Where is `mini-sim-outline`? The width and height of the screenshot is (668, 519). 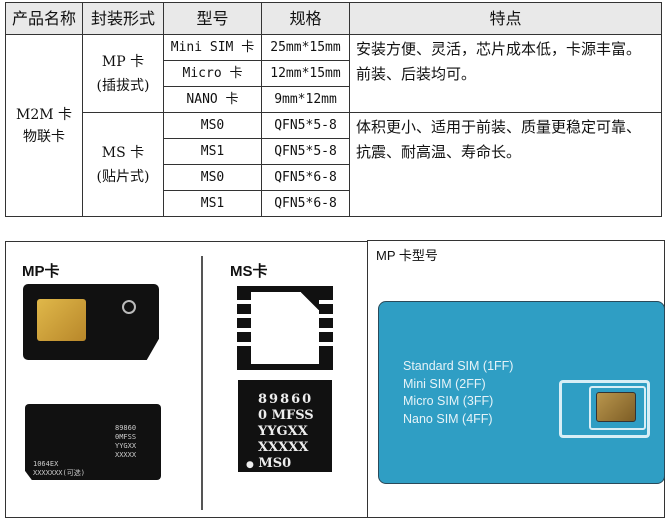
mini-sim-outline is located at coordinates (604, 409).